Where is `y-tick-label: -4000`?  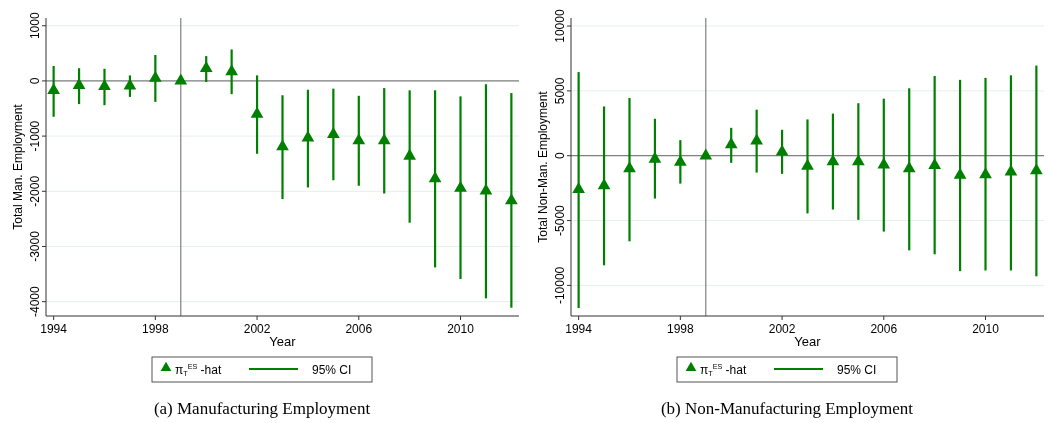 y-tick-label: -4000 is located at coordinates (35, 301).